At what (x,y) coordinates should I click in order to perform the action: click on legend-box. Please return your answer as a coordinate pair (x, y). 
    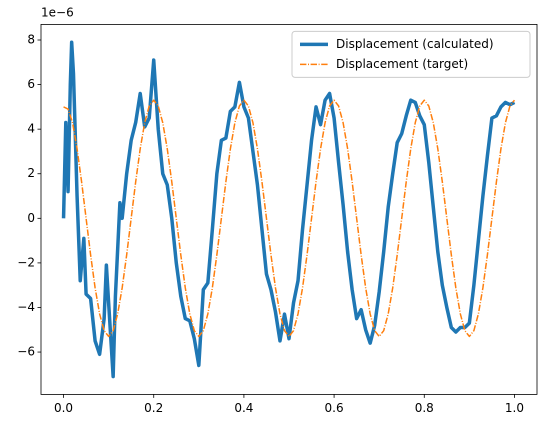
    Looking at the image, I should click on (411, 54).